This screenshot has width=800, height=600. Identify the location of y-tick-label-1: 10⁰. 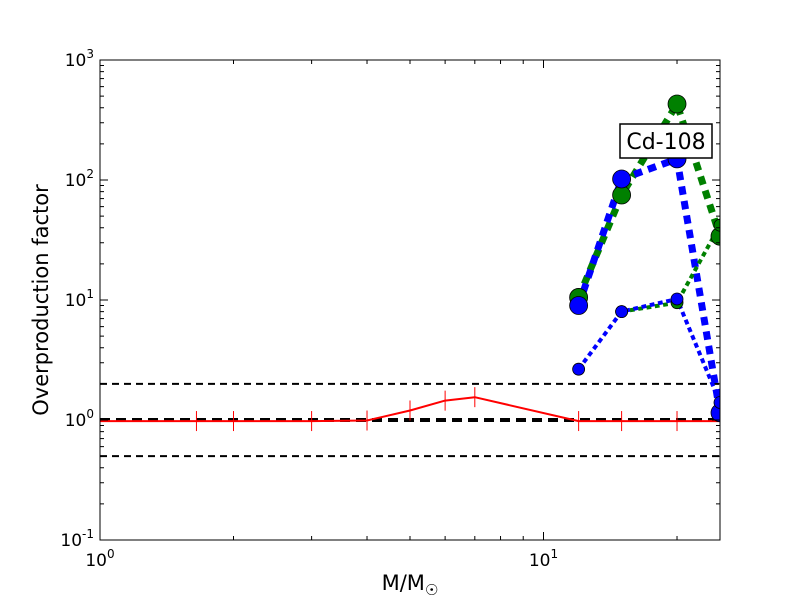
(79, 419).